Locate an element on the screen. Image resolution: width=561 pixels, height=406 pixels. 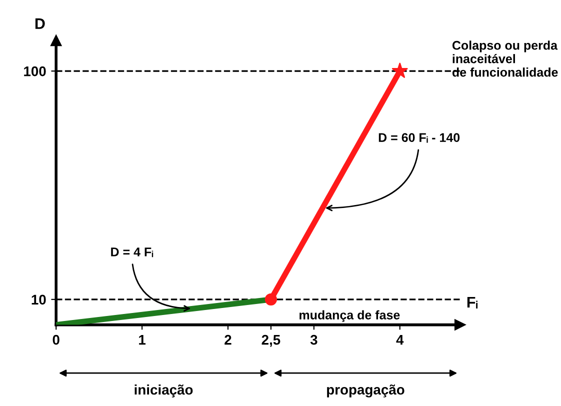
x-tick-label: 2 is located at coordinates (228, 339).